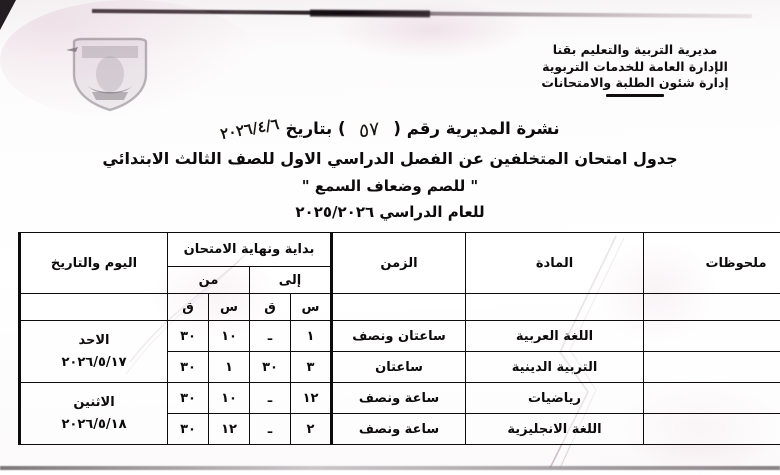 The width and height of the screenshot is (780, 475). What do you see at coordinates (555, 367) in the screenshot?
I see `cell-subject: التربية الدينية` at bounding box center [555, 367].